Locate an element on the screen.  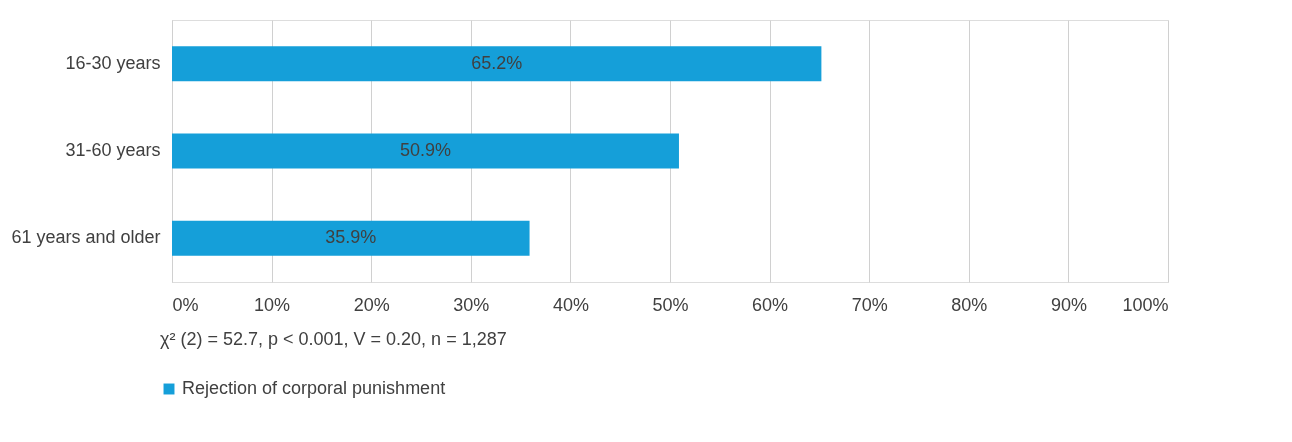
x-tick-label: 60% is located at coordinates (770, 304).